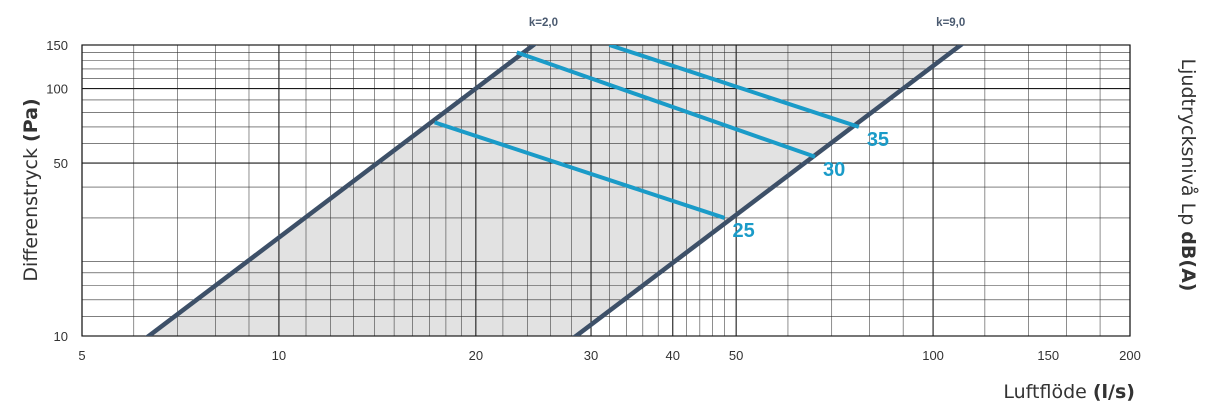 Image resolution: width=1205 pixels, height=410 pixels. Describe the element at coordinates (1047, 392) in the screenshot. I see `x-axis-title-text: Luftflöde` at that location.